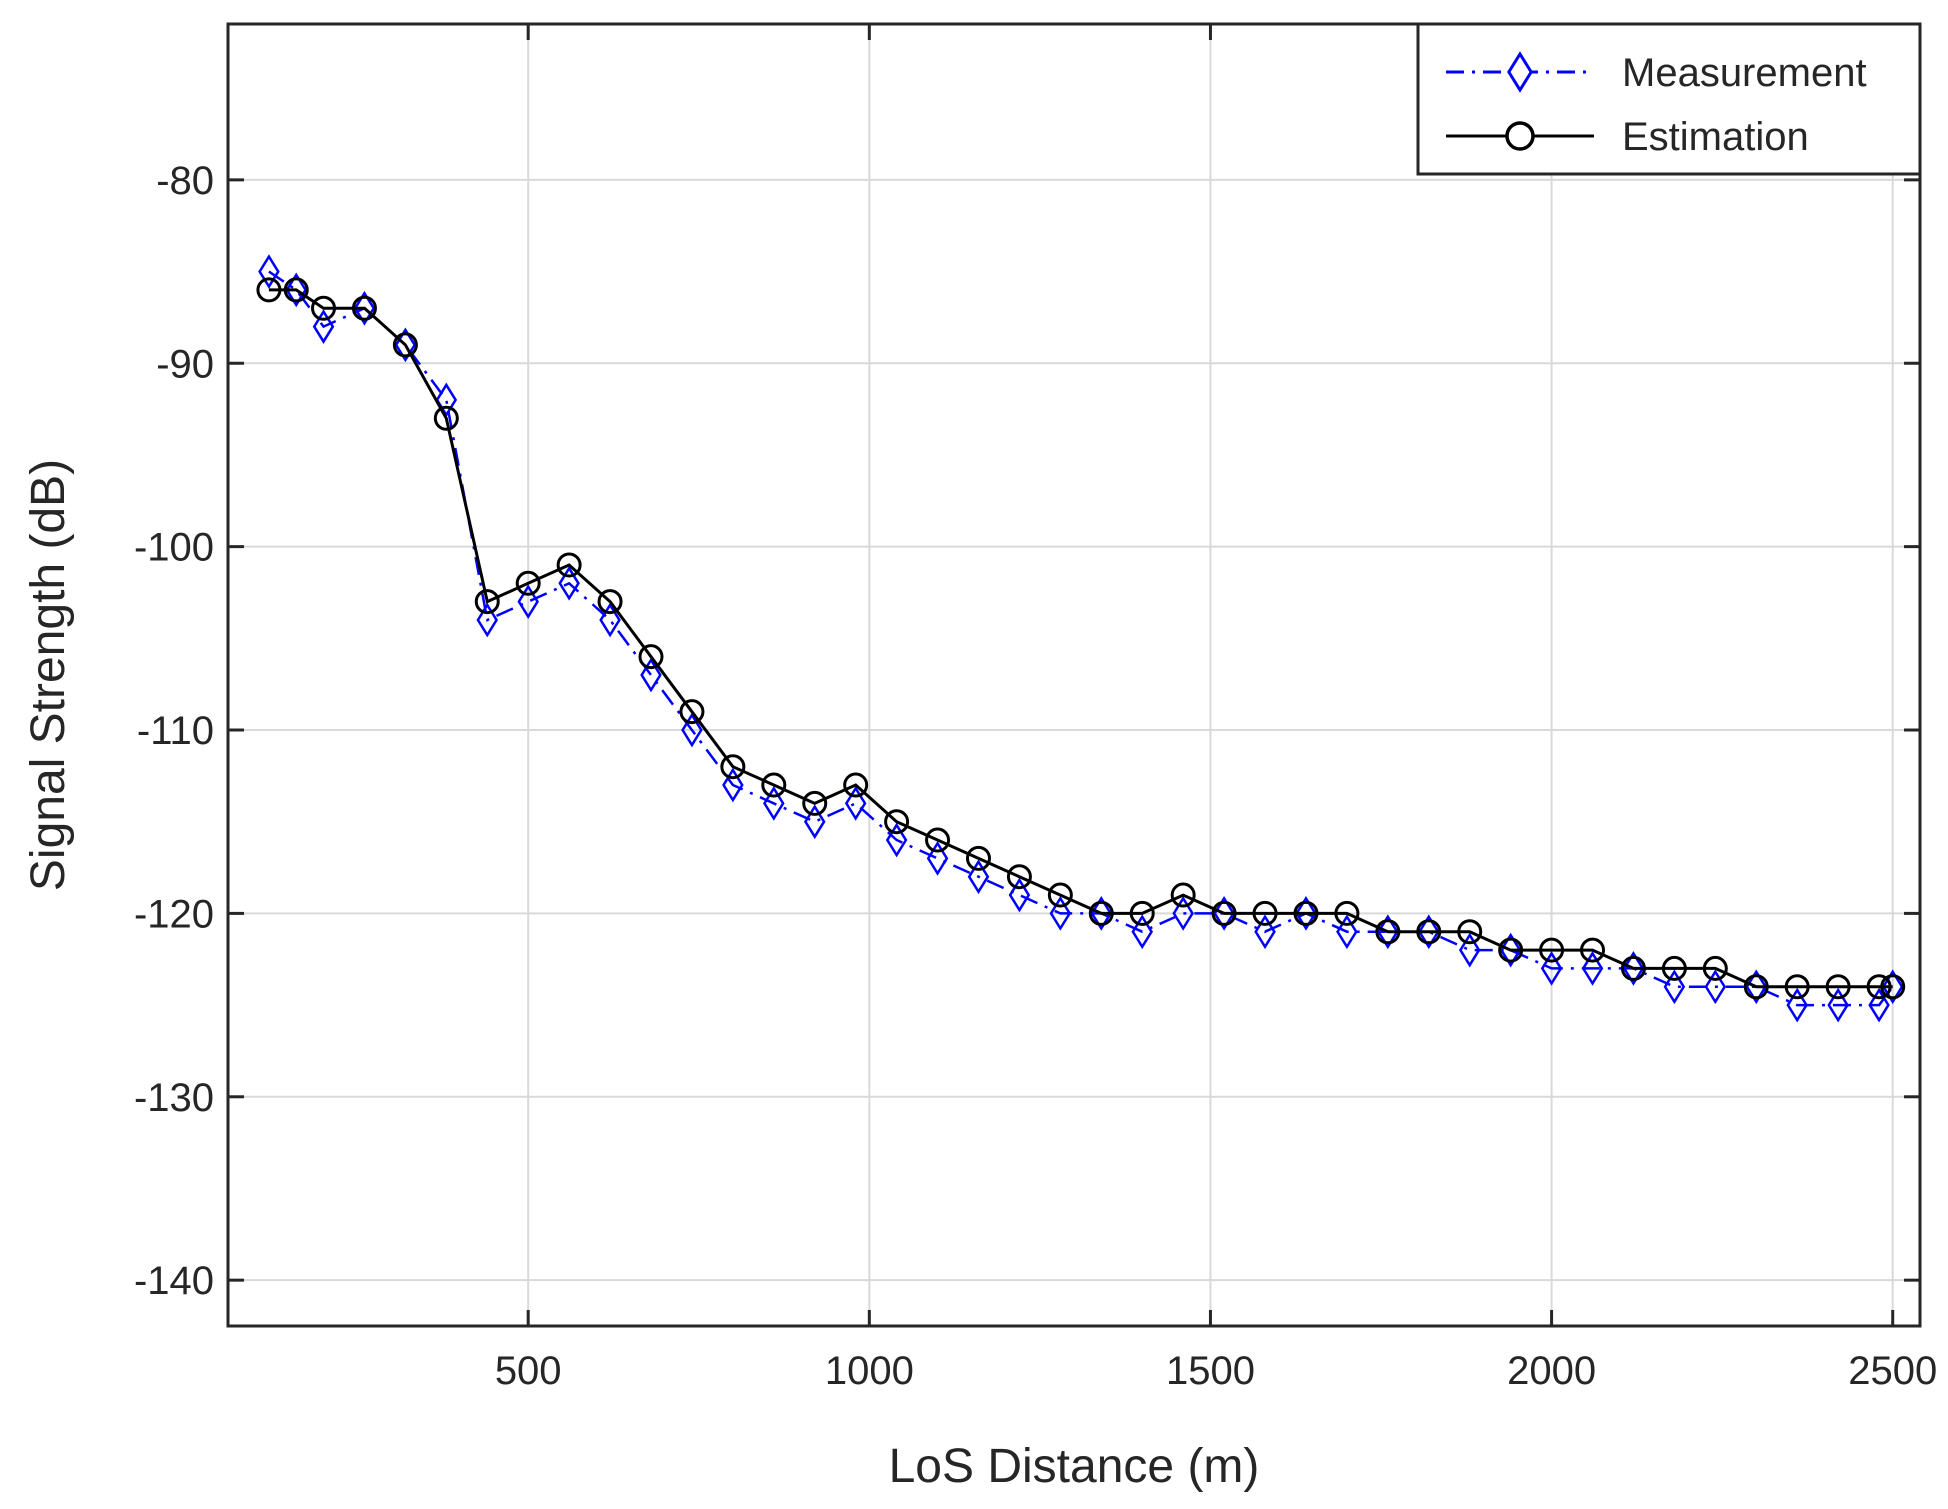 This screenshot has width=1948, height=1509. I want to click on legend-label-estimation: Estimation, so click(1715, 137).